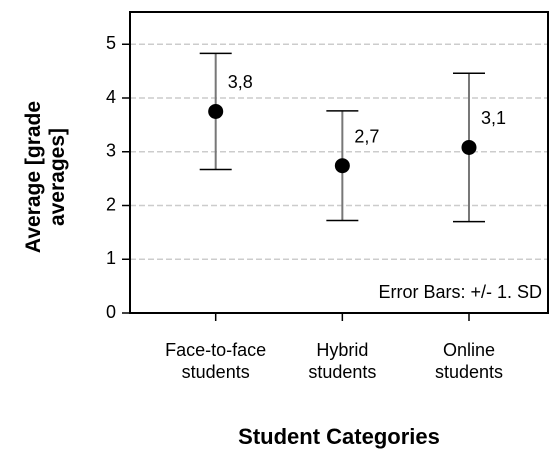  Describe the element at coordinates (111, 151) in the screenshot. I see `y-tick-label: 3` at that location.